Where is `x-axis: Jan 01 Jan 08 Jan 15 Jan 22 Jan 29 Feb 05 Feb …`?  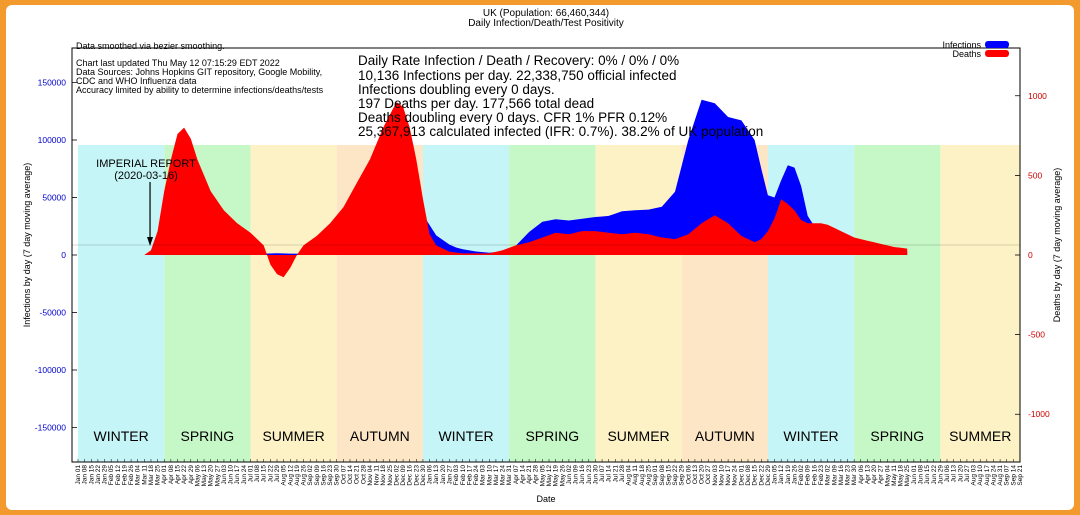 x-axis: Jan 01 Jan 08 Jan 15 Jan 22 Jan 29 Feb 05 Feb … is located at coordinates (549, 472).